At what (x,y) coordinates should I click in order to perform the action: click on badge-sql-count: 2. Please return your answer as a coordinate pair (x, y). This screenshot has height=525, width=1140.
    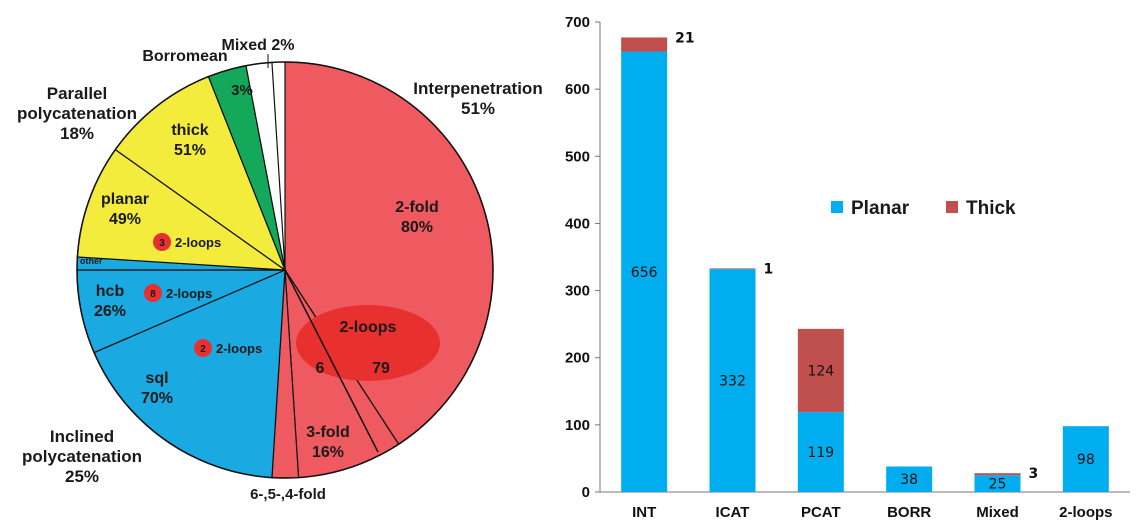
    Looking at the image, I should click on (203, 349).